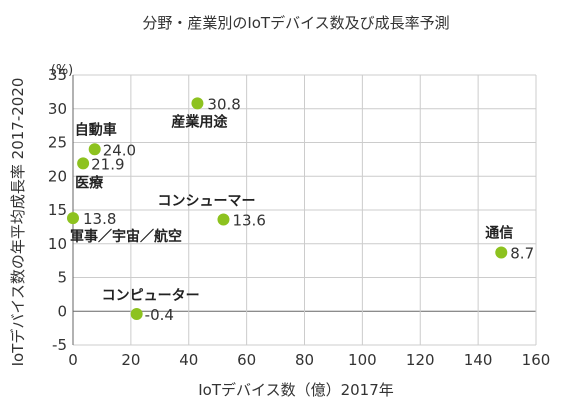 This screenshot has width=567, height=412. What do you see at coordinates (59, 345) in the screenshot?
I see `y-tick-label: -5` at bounding box center [59, 345].